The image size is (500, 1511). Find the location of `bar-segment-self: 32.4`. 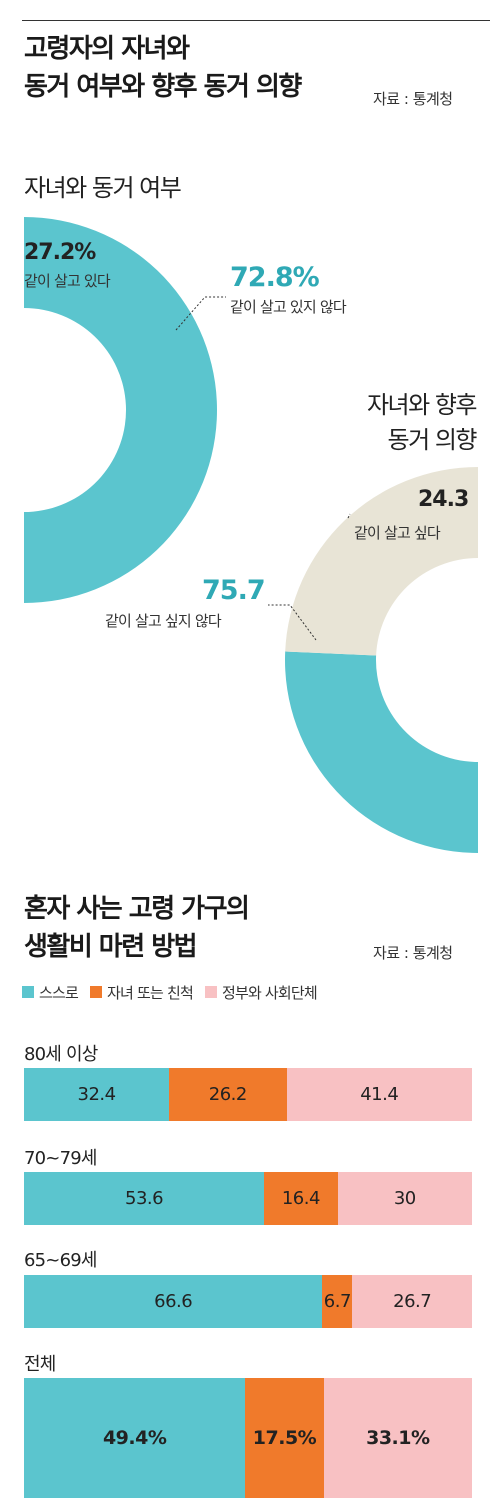

bar-segment-self: 32.4 is located at coordinates (97, 1094).